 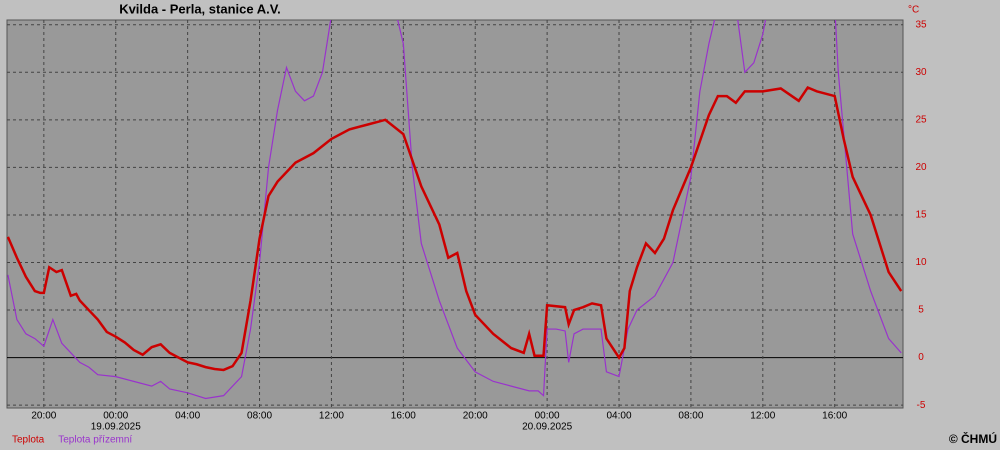 What do you see at coordinates (200, 8) in the screenshot?
I see `chart-title: Kvilda - Perla, stanice A.V.` at bounding box center [200, 8].